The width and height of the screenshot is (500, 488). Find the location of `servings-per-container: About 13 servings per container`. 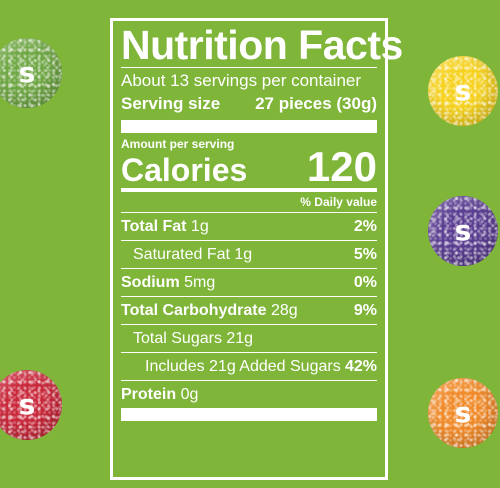

servings-per-container: About 13 servings per container is located at coordinates (241, 80).